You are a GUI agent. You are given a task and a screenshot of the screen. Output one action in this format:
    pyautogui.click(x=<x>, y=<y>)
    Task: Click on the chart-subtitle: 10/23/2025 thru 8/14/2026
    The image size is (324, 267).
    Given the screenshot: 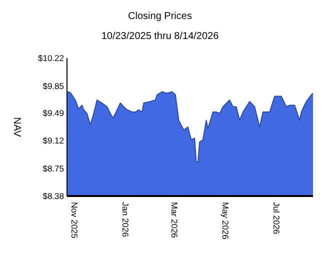 What is the action you would take?
    pyautogui.click(x=160, y=36)
    